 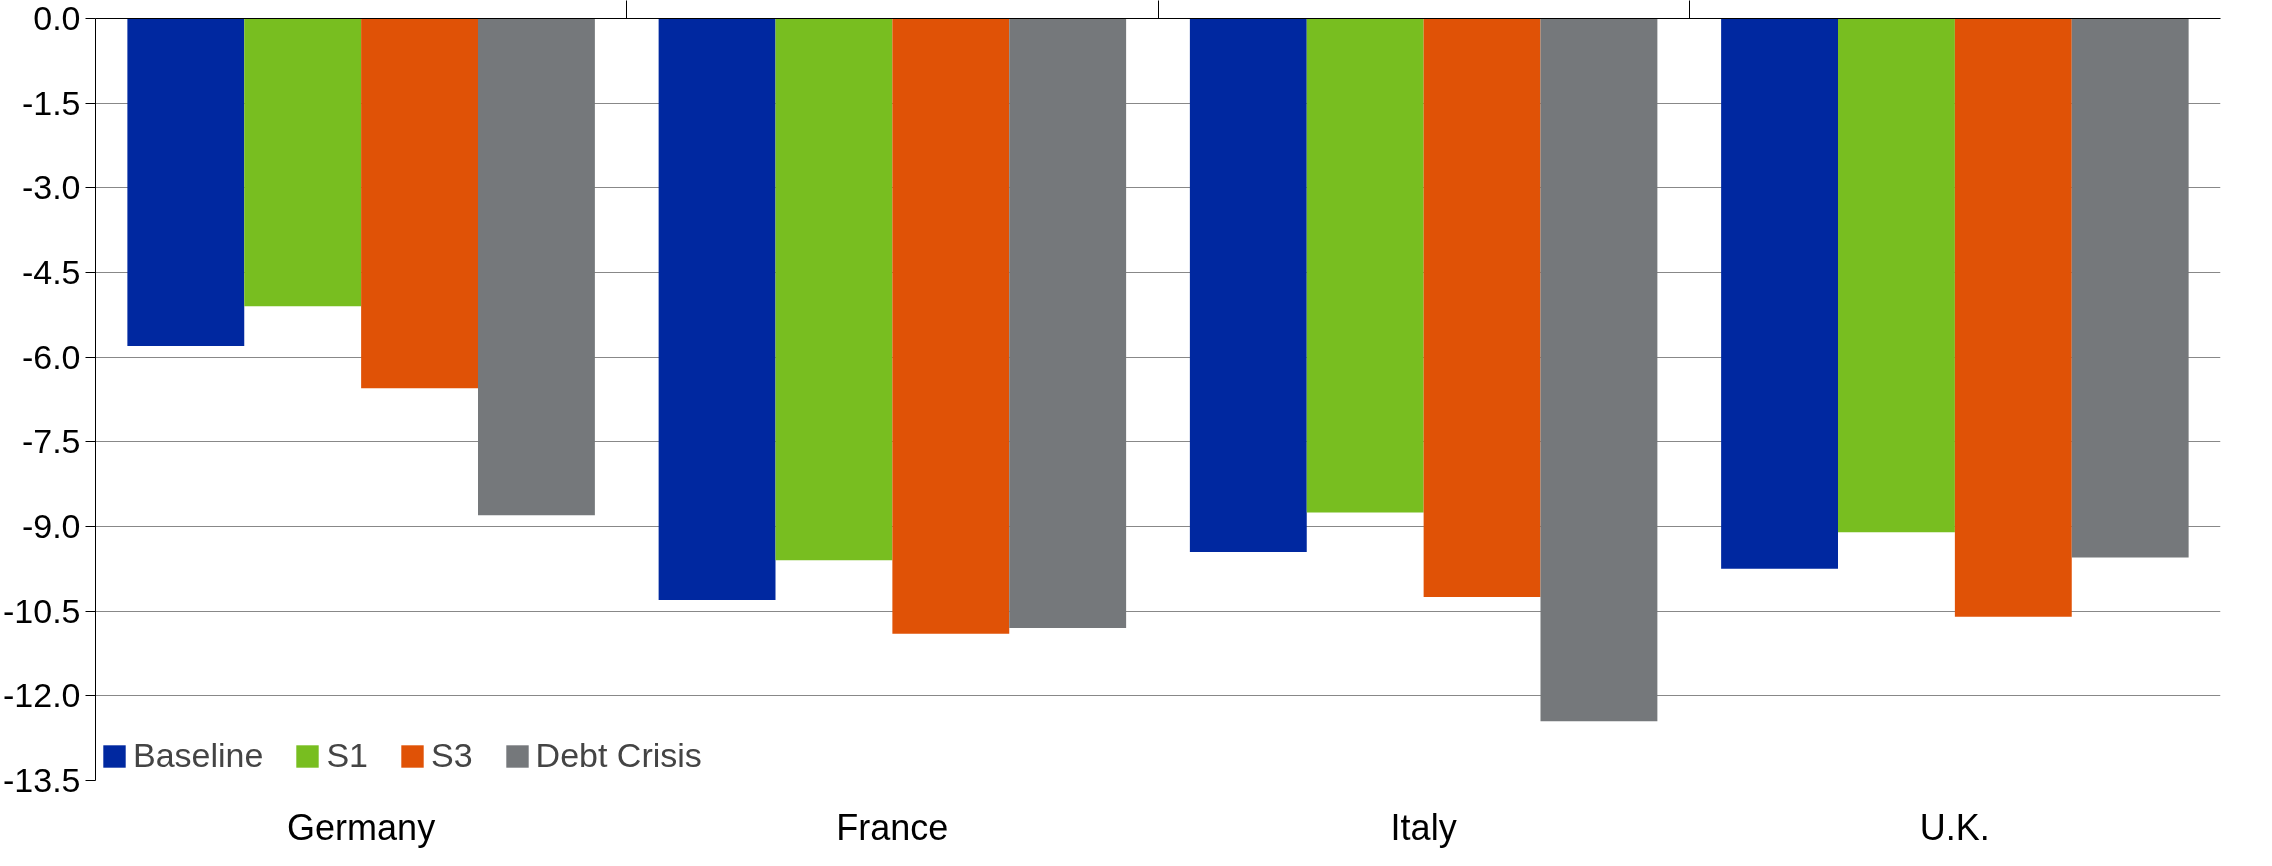 I want to click on y-tick-label: -6.0, so click(x=51, y=356).